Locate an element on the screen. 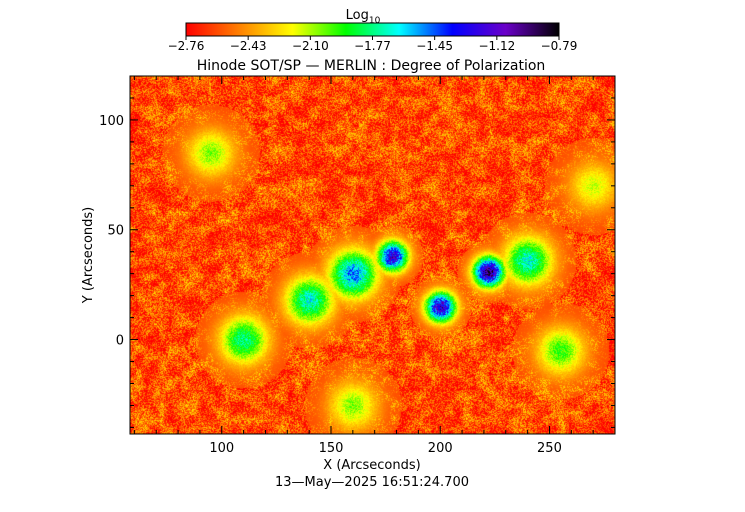 This screenshot has width=745, height=512. colorbar-tick-label: −2.43 is located at coordinates (248, 46).